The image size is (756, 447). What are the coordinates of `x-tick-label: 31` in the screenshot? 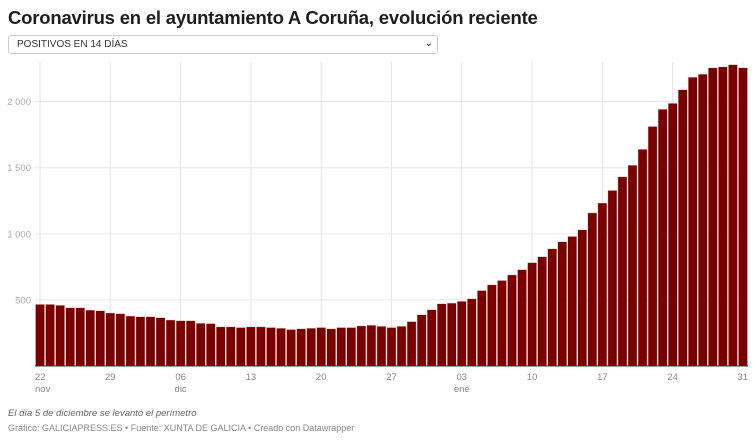 It's located at (742, 377).